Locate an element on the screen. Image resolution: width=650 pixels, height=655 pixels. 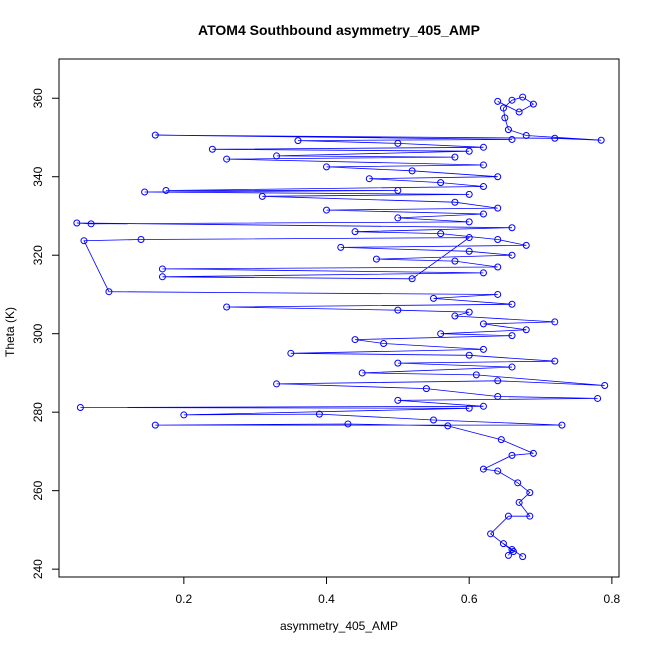
x-tick-label: 0.8 is located at coordinates (612, 599).